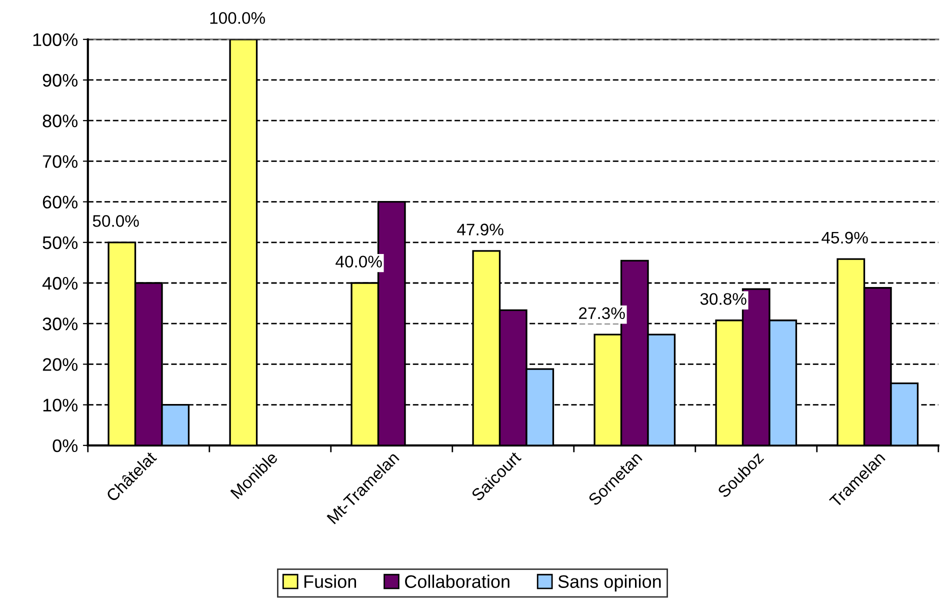 This screenshot has height=606, width=945. What do you see at coordinates (602, 313) in the screenshot?
I see `data-label: 27.3%` at bounding box center [602, 313].